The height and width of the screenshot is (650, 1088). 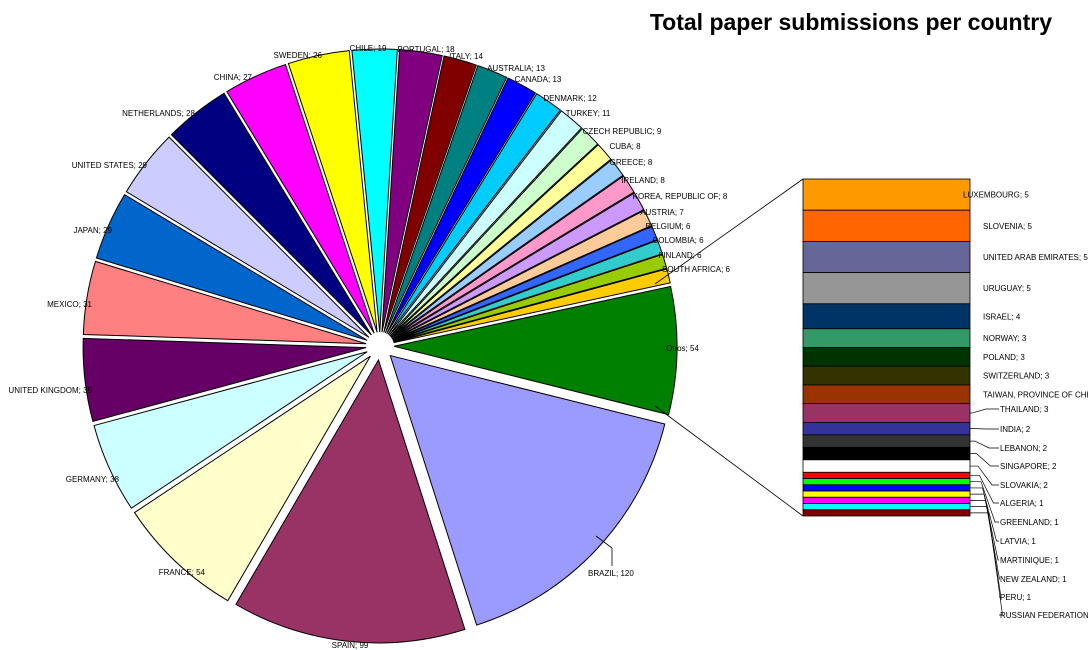 What do you see at coordinates (1007, 226) in the screenshot?
I see `bar-label-slovenia: SLOVENIA; 5` at bounding box center [1007, 226].